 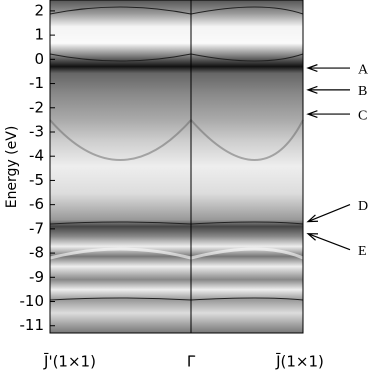 I want to click on y-tick-label: -1, so click(x=36, y=83).